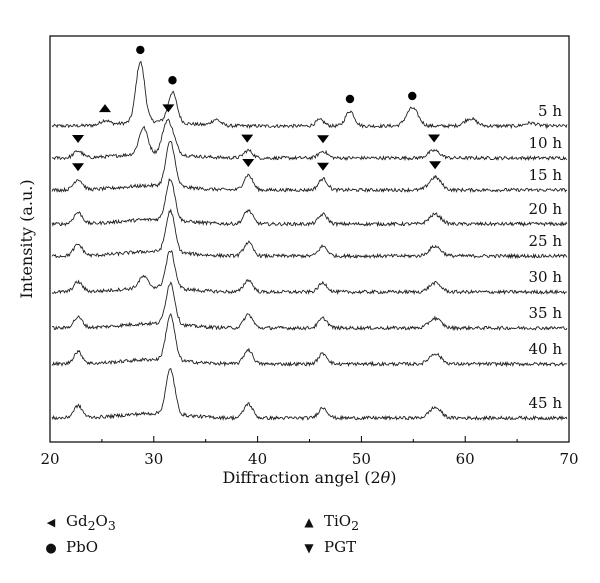  What do you see at coordinates (257, 459) in the screenshot?
I see `x-tick-label: 40` at bounding box center [257, 459].